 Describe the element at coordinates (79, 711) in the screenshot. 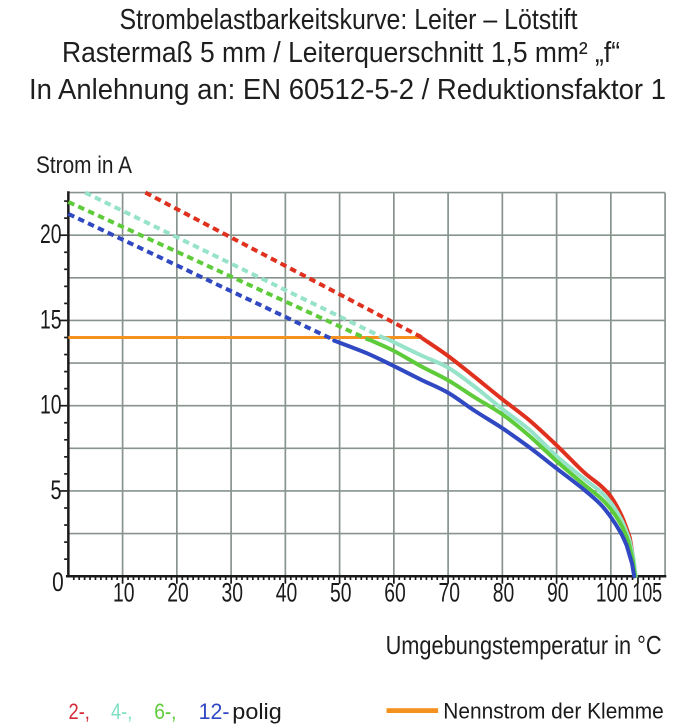

I see `svg-text: 2-,` at that location.